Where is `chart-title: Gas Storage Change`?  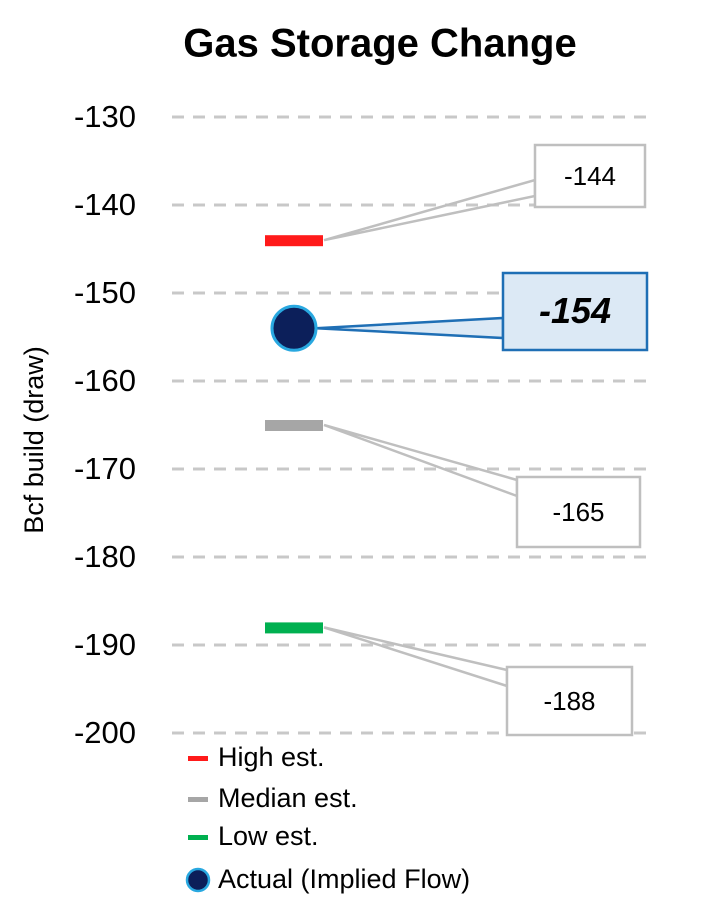 chart-title: Gas Storage Change is located at coordinates (379, 44).